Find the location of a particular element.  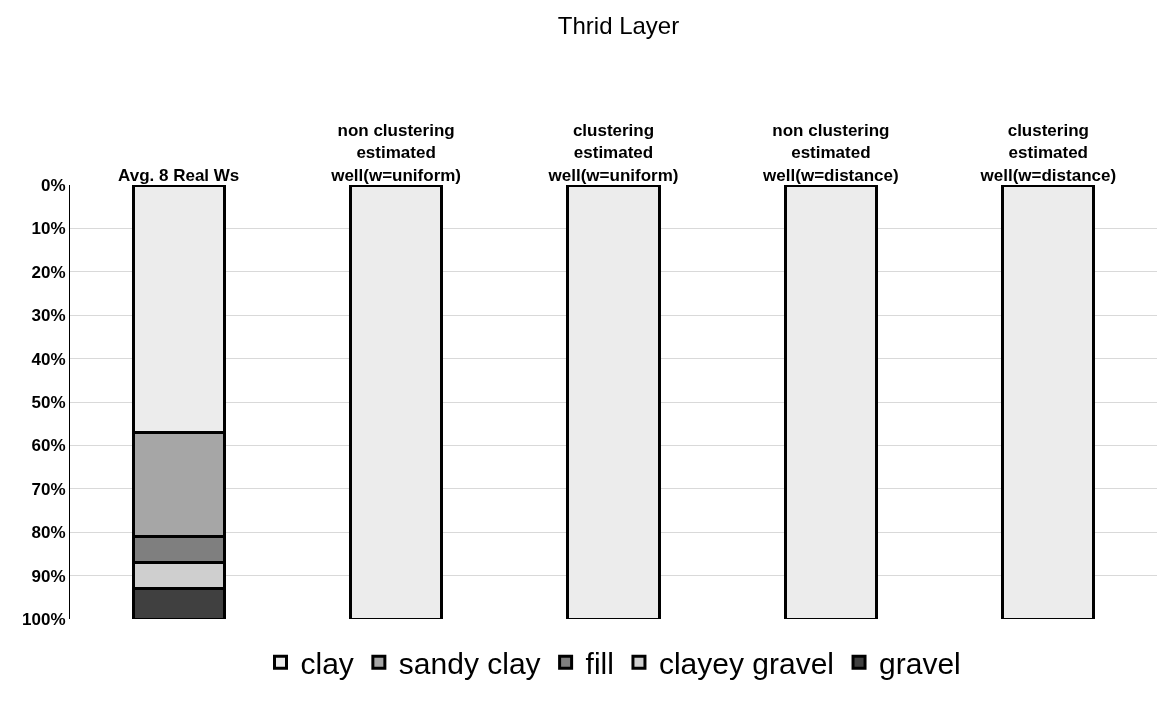

x-tick-label: Avg. 8 Real Ws is located at coordinates (179, 175).